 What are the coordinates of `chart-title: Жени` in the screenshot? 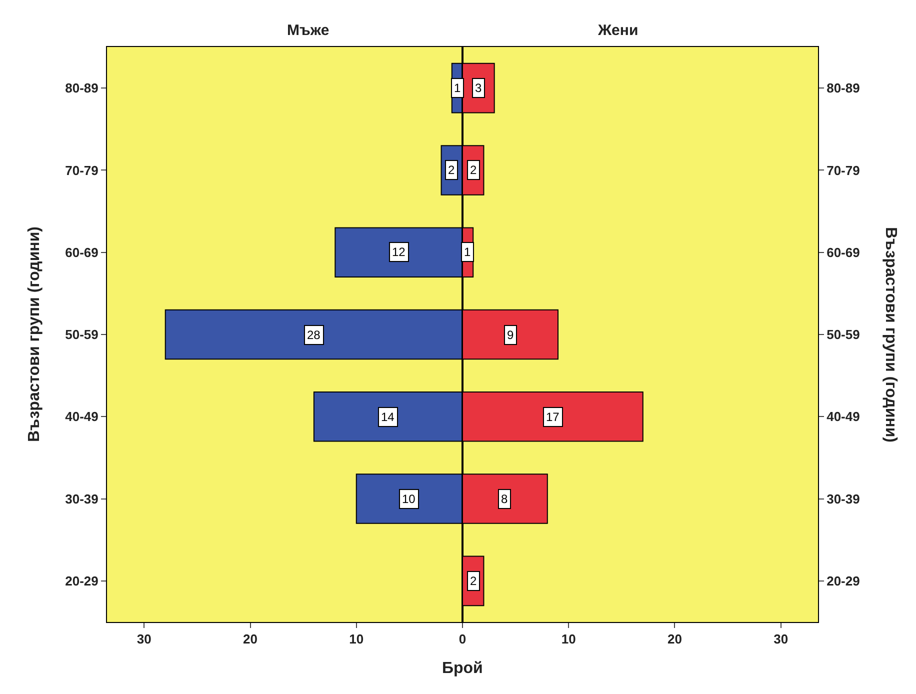 It's located at (617, 30).